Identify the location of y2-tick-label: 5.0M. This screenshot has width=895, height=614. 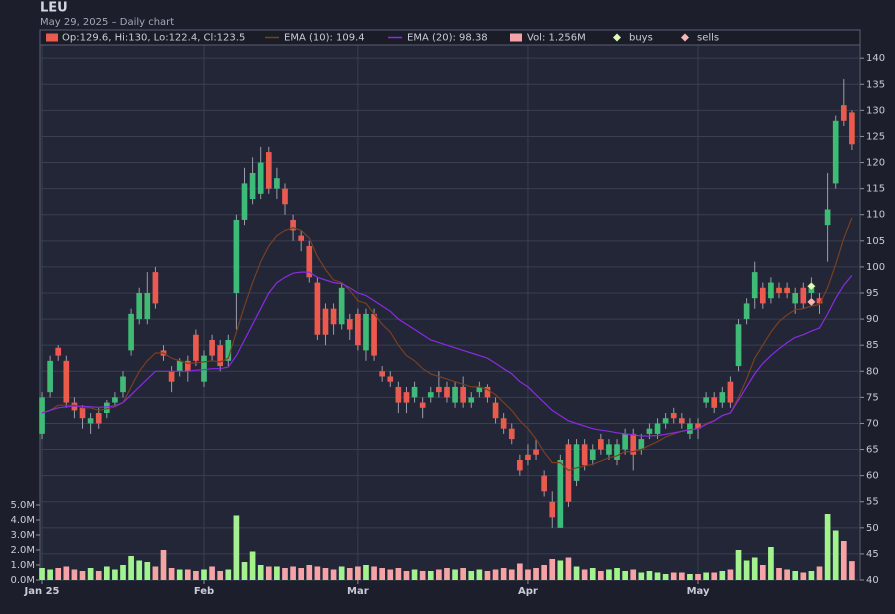
(22, 505).